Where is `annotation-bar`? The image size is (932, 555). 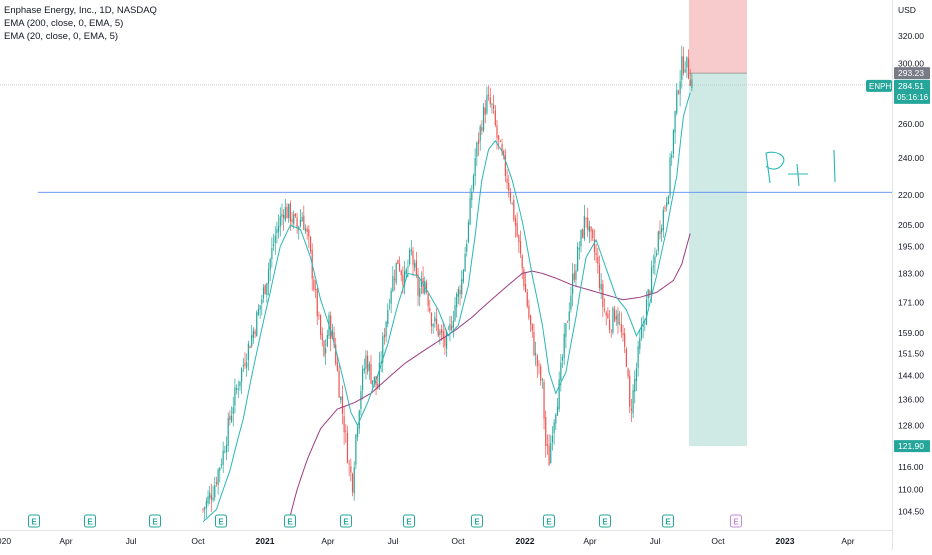
annotation-bar is located at coordinates (834, 166).